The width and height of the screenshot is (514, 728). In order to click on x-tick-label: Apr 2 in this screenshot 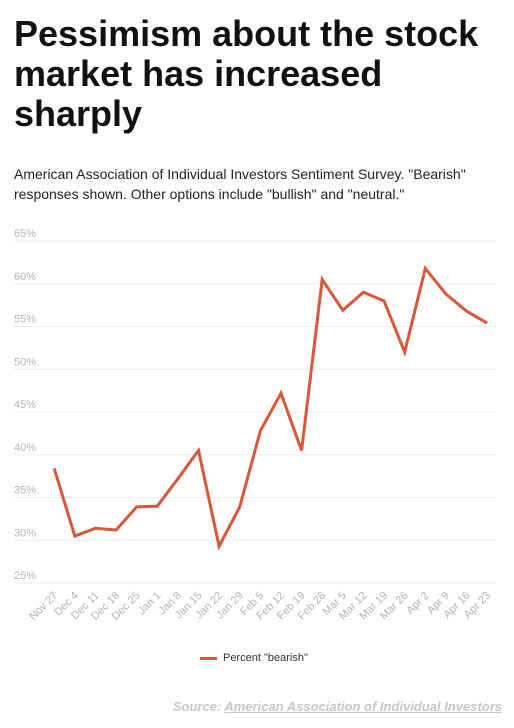, I will do `click(417, 603)`.